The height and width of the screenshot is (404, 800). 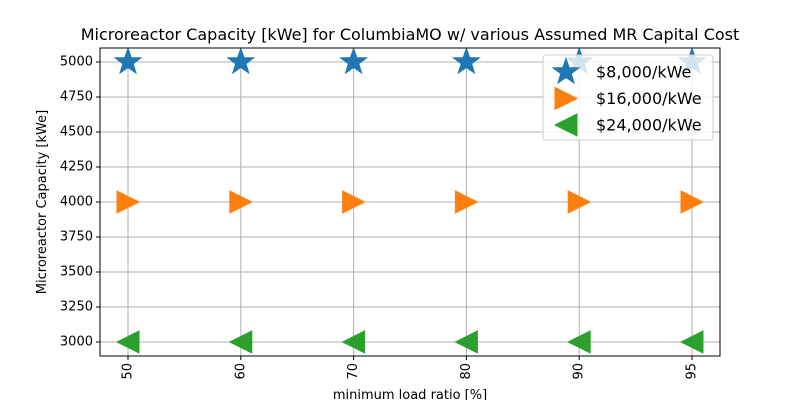 What do you see at coordinates (353, 371) in the screenshot?
I see `x-tick-label: 70` at bounding box center [353, 371].